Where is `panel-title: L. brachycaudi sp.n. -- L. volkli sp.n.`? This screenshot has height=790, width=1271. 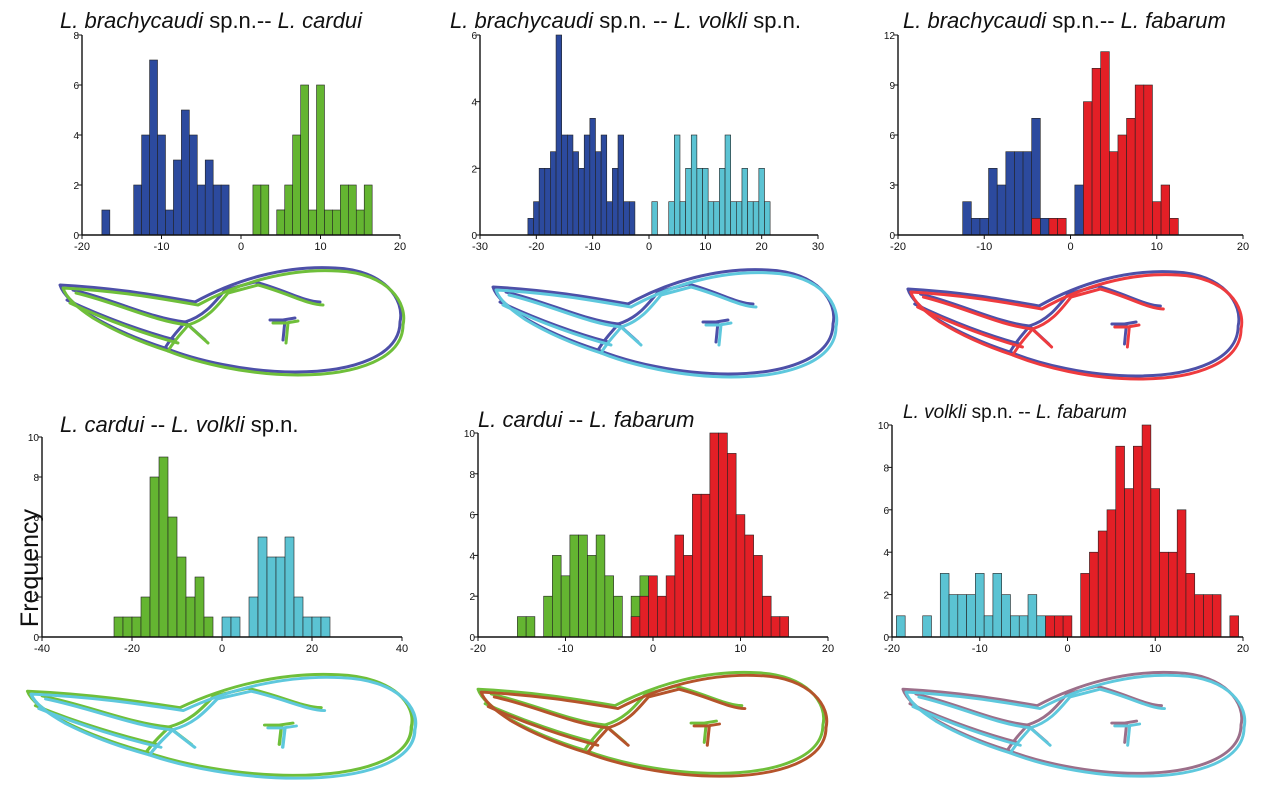 panel-title: L. brachycaudi sp.n. -- L. volkli sp.n. is located at coordinates (625, 20).